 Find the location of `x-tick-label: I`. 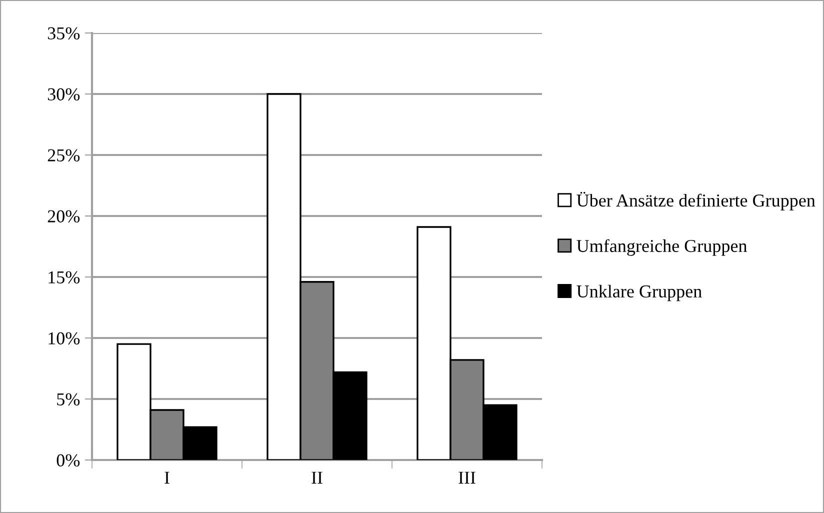

x-tick-label: I is located at coordinates (167, 478).